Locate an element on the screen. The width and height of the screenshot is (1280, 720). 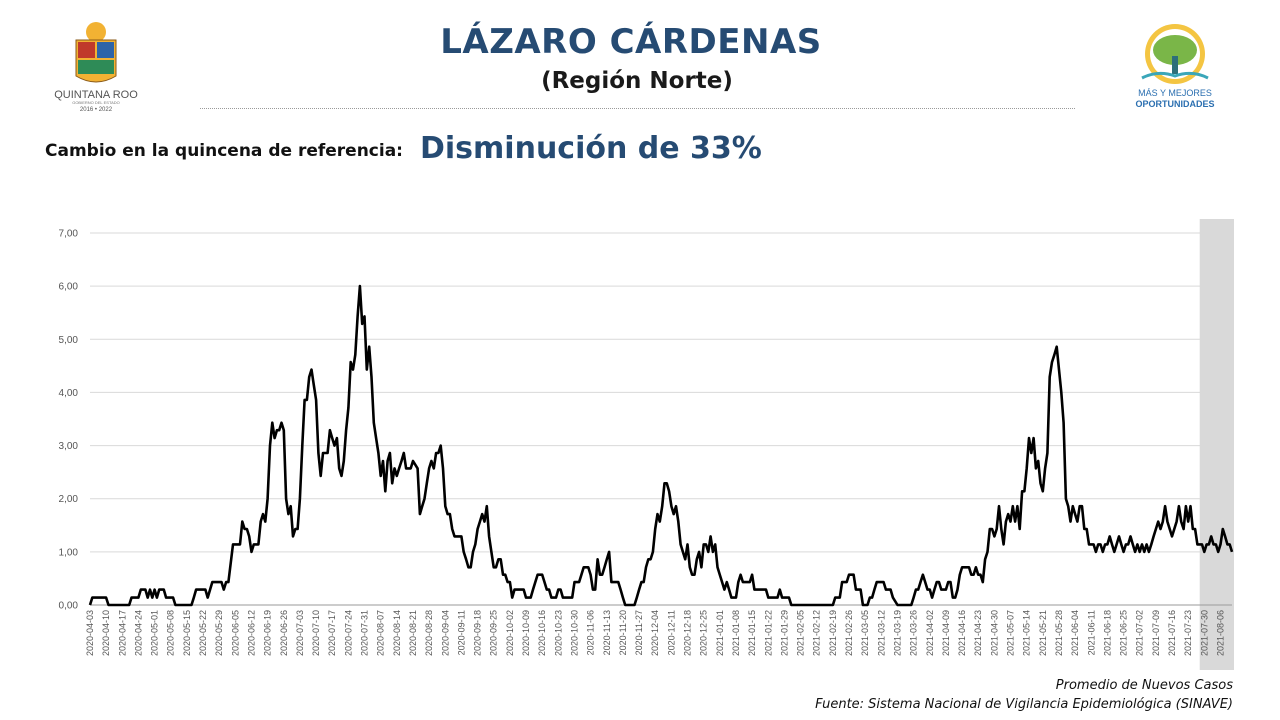
x-tick-label: 2020-12-11 is located at coordinates (671, 632).